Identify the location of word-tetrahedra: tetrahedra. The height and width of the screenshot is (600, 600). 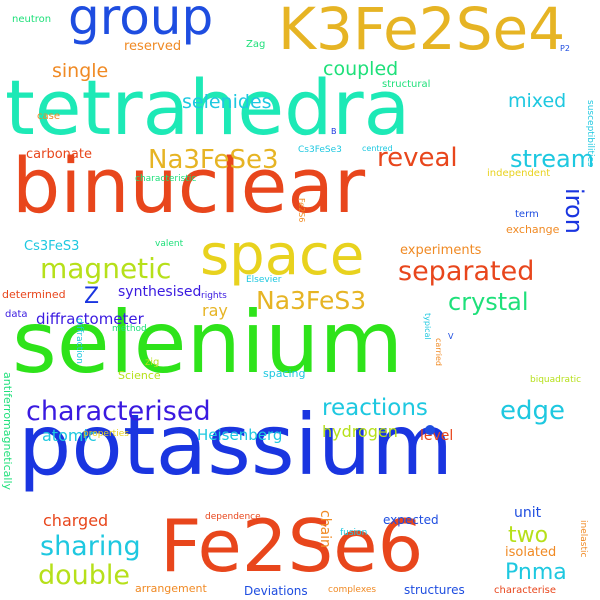
(208, 107).